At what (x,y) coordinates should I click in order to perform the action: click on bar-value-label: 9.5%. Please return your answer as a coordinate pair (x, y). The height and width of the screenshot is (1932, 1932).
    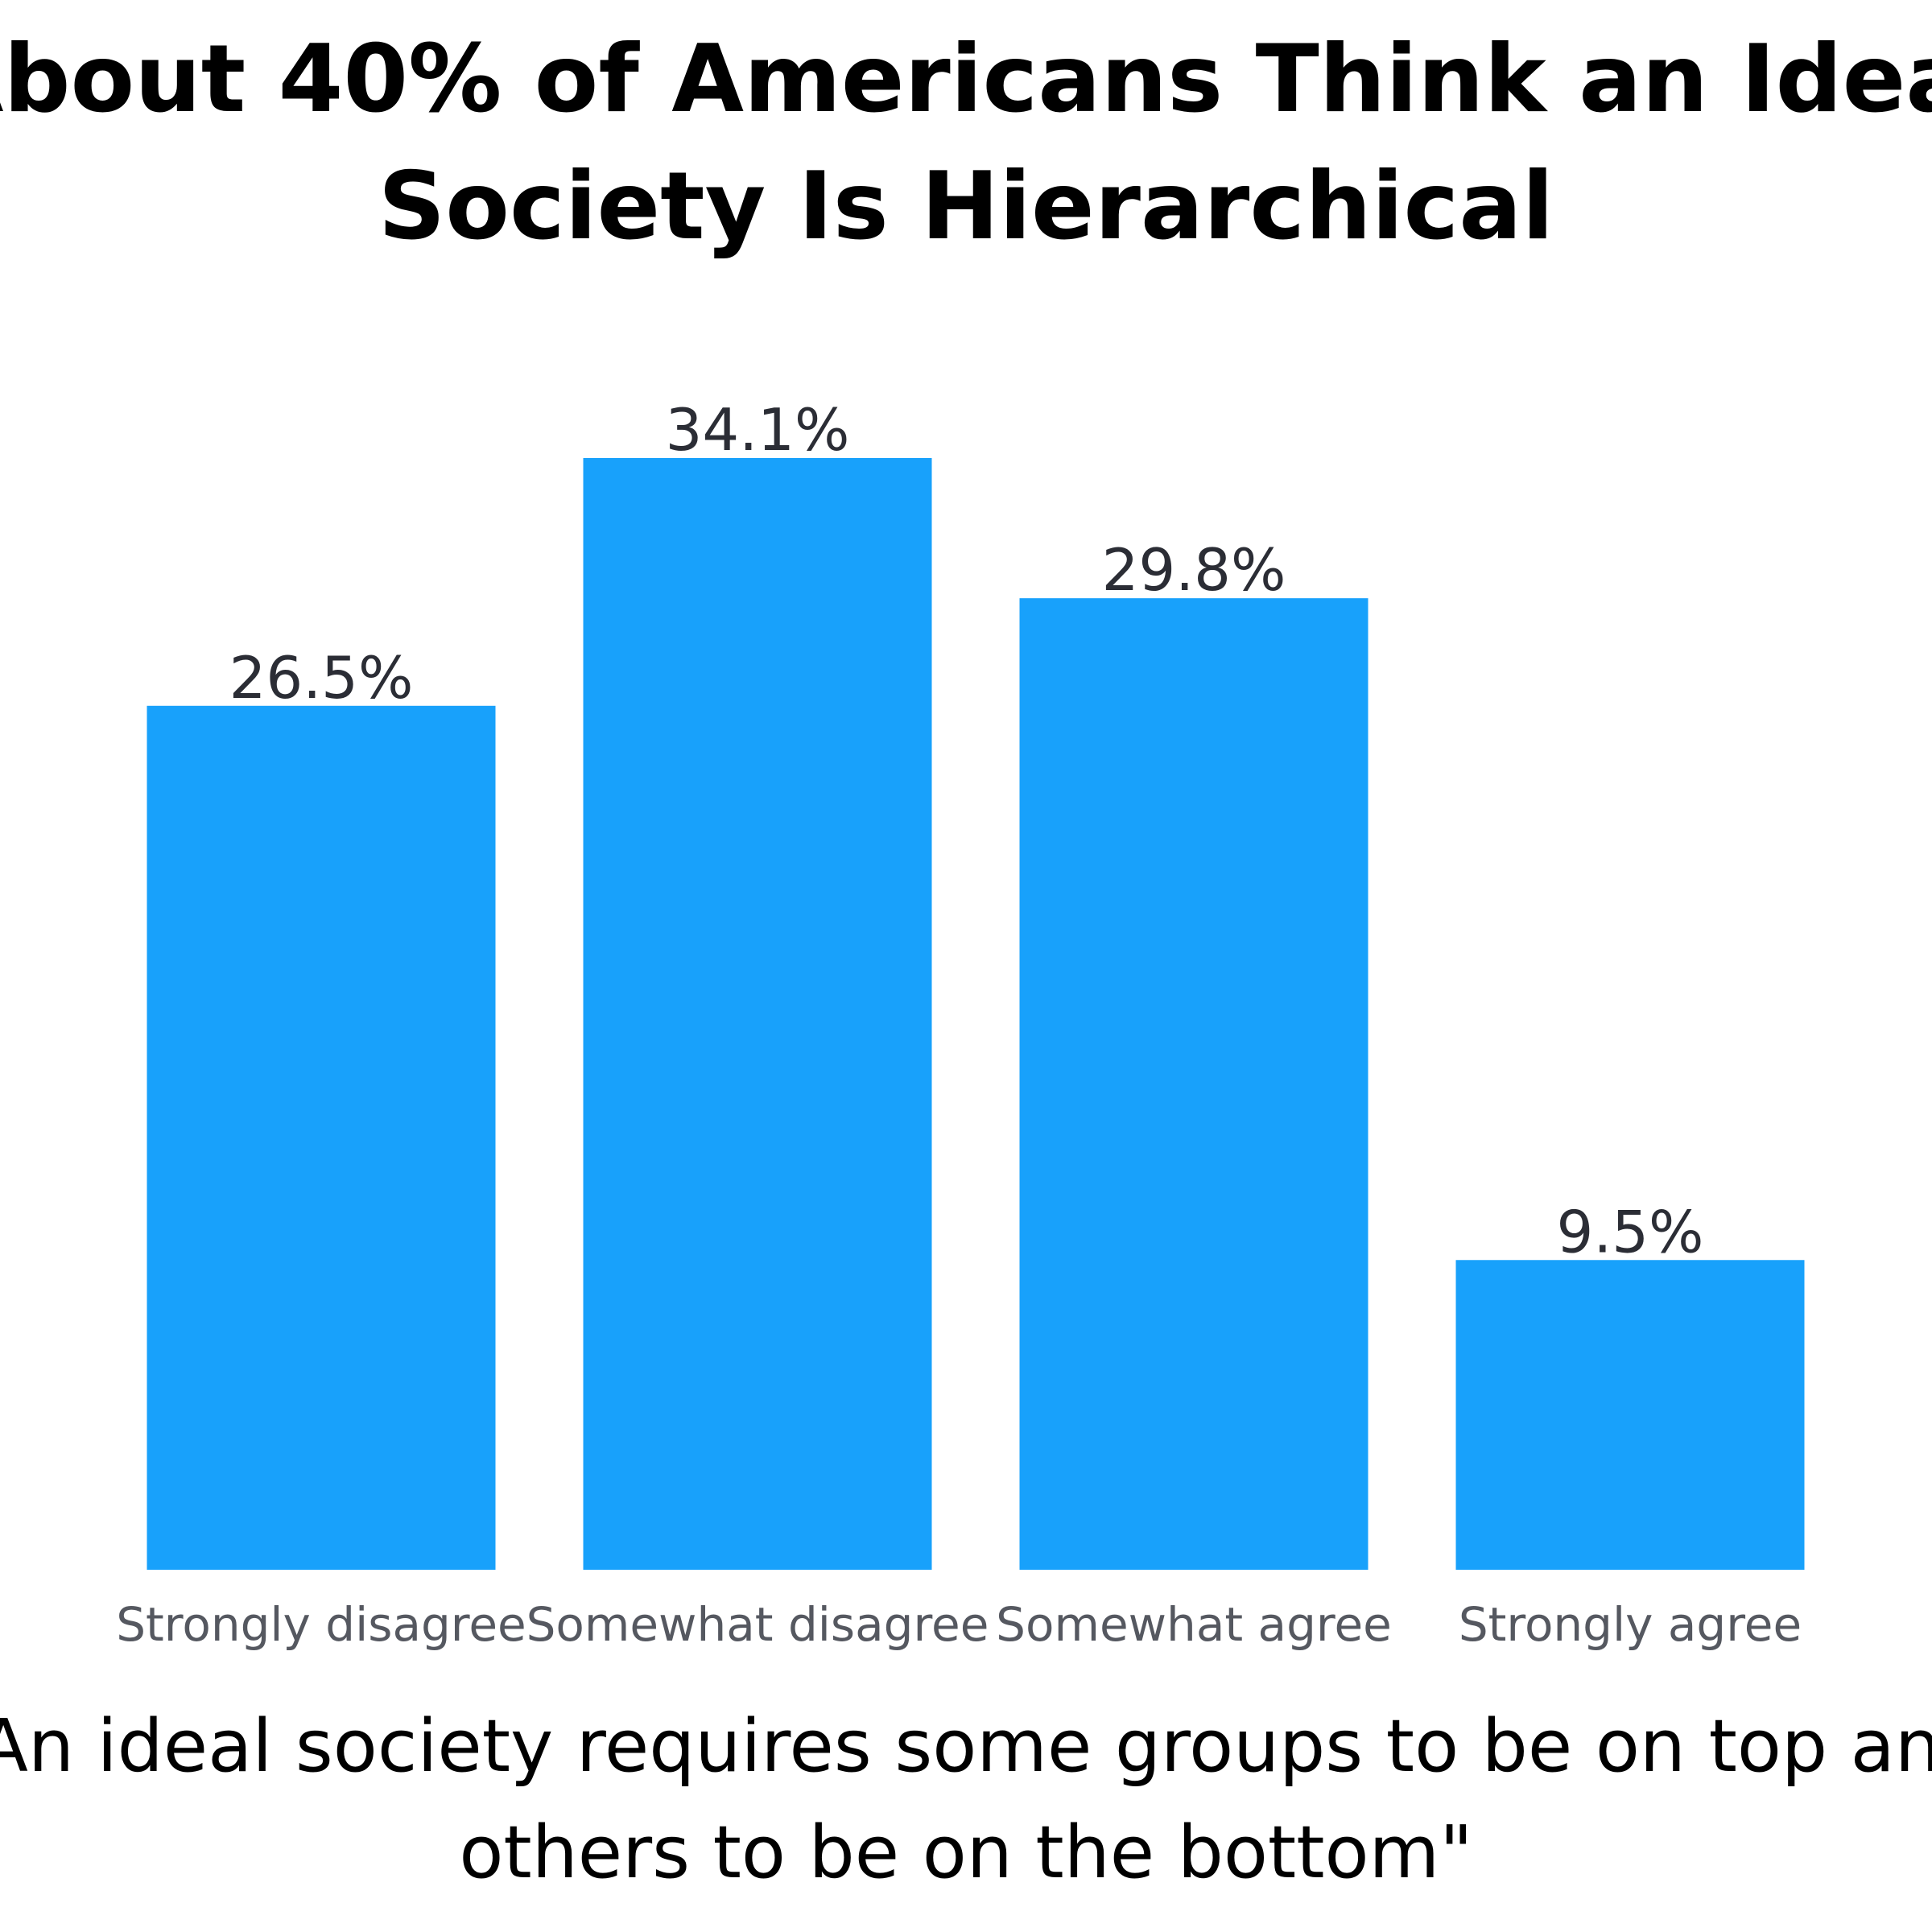
    Looking at the image, I should click on (1630, 1231).